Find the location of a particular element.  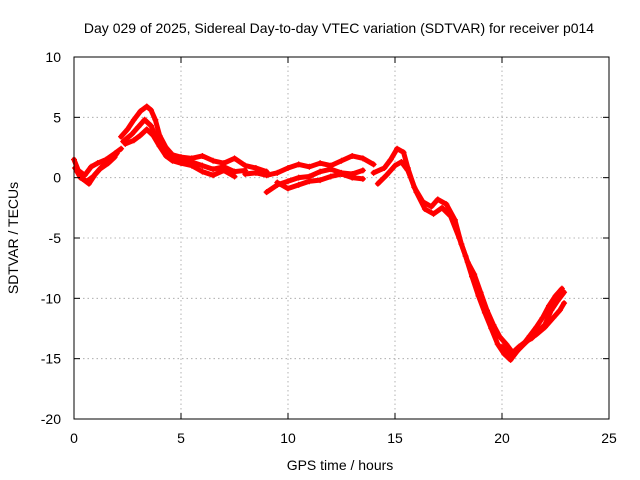

x-tick-labels: 0 5 10 15 20 25 is located at coordinates (343, 438).